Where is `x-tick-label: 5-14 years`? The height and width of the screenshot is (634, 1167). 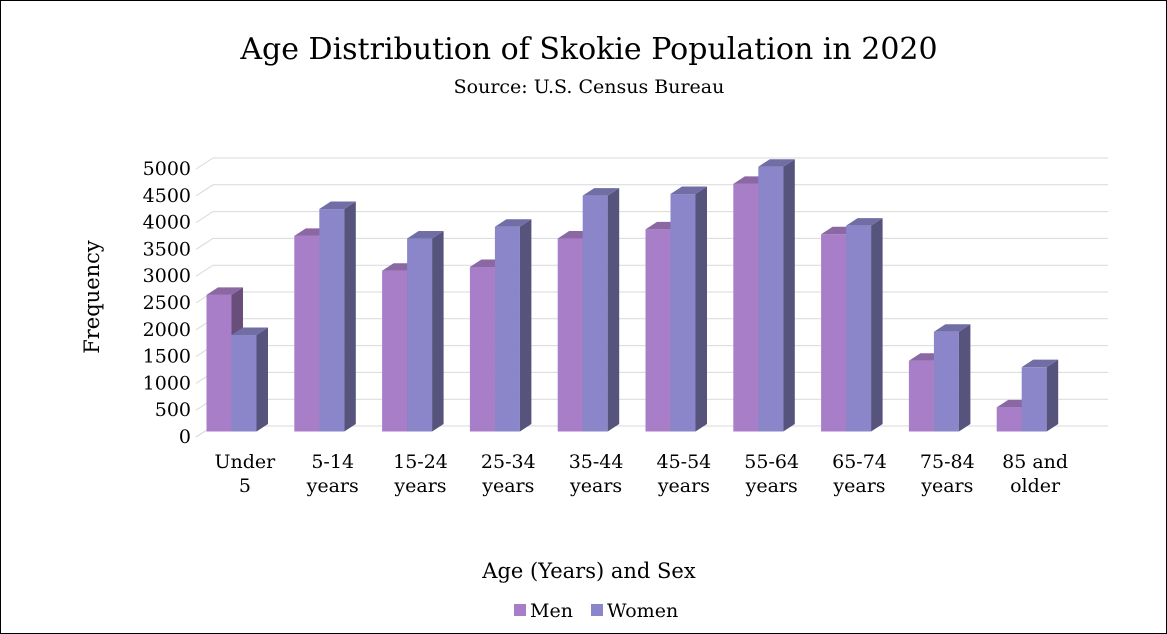
x-tick-label: 5-14 years is located at coordinates (332, 474).